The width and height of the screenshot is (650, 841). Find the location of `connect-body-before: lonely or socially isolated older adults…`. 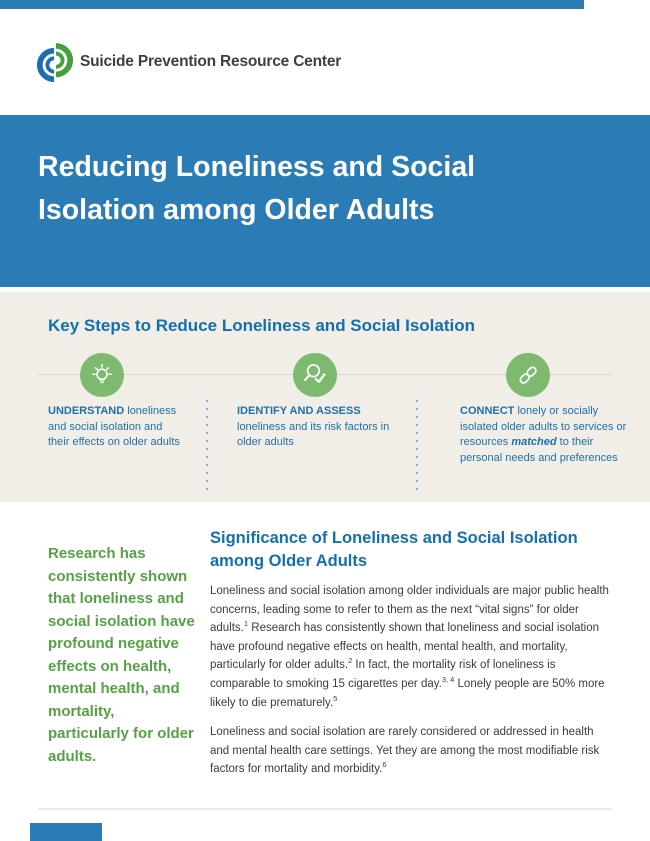

connect-body-before: lonely or socially isolated older adults… is located at coordinates (543, 426).